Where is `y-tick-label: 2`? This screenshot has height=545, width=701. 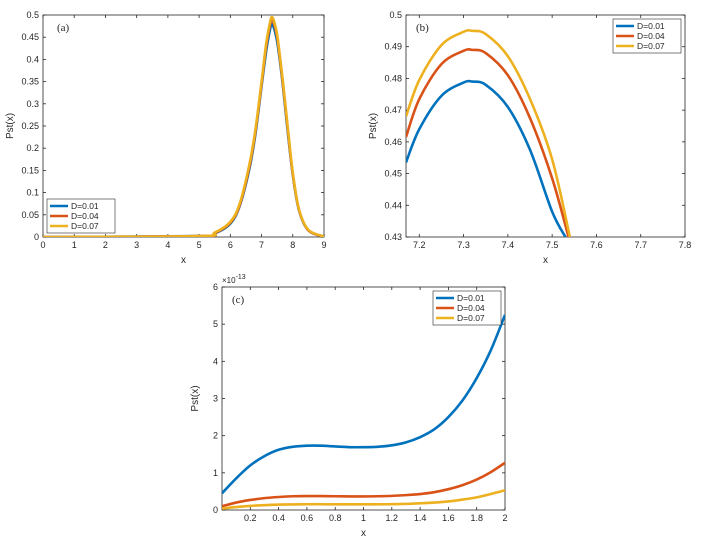 y-tick-label: 2 is located at coordinates (215, 436).